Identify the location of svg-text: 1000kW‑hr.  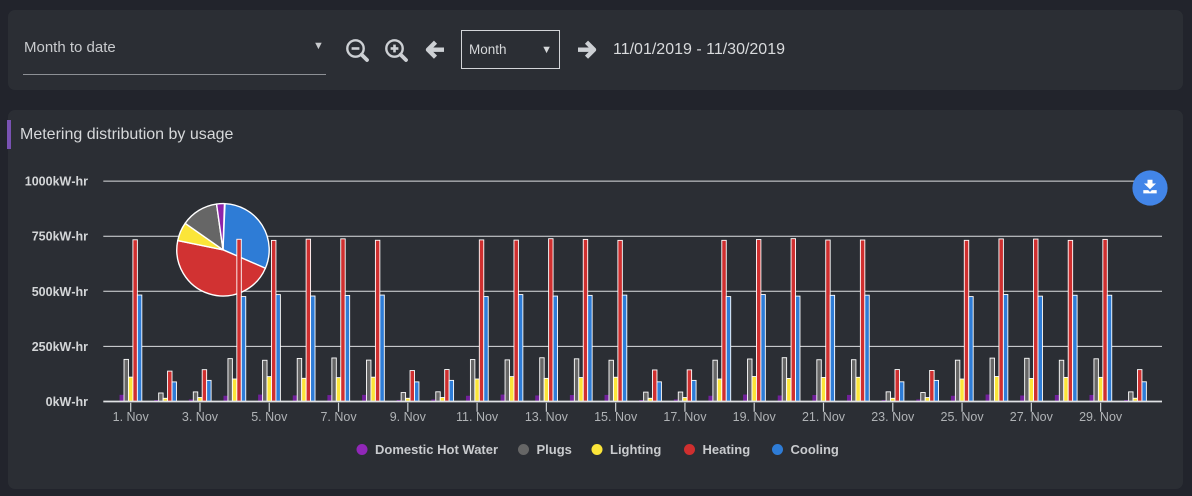
(56, 182).